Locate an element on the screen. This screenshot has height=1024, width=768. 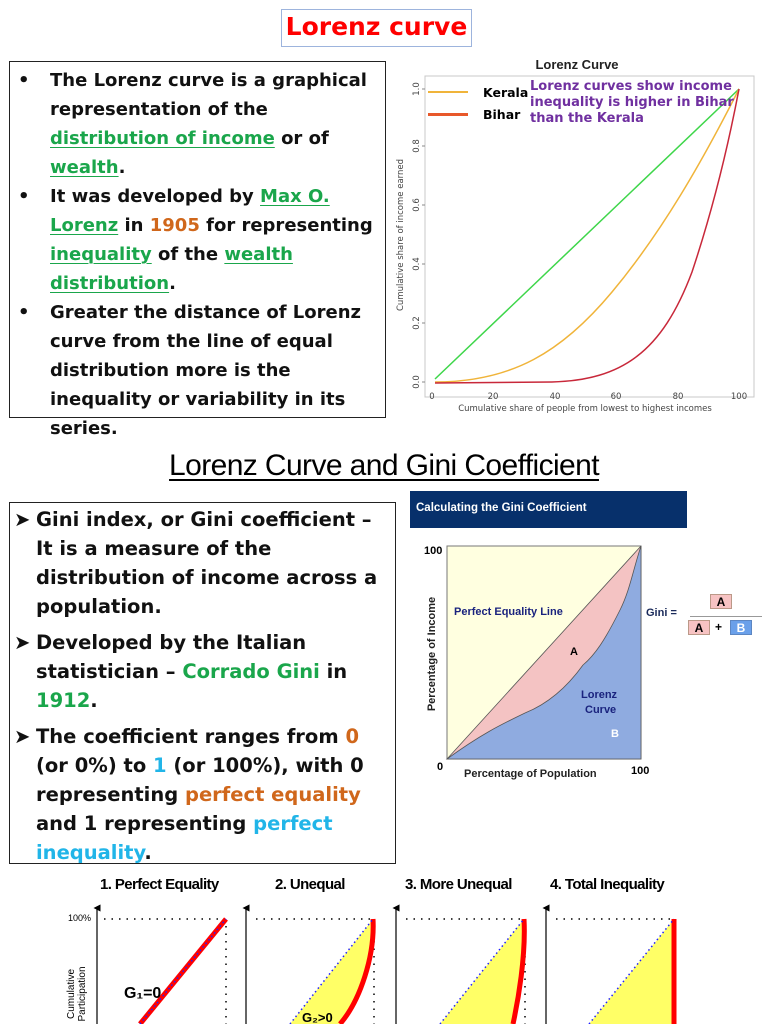
svg-text: Cumulative is located at coordinates (71, 994).